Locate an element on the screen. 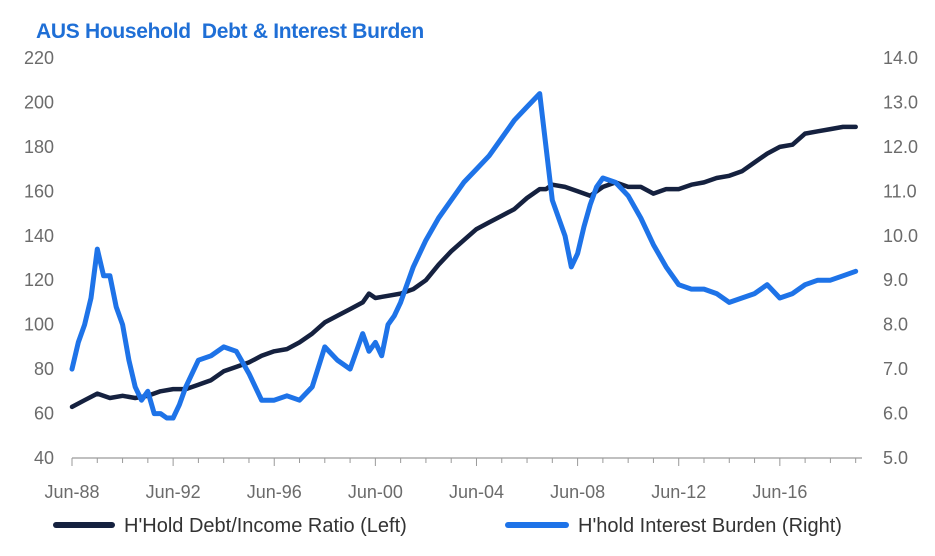 The height and width of the screenshot is (556, 935). y-left-tick-label: 200 is located at coordinates (39, 102).